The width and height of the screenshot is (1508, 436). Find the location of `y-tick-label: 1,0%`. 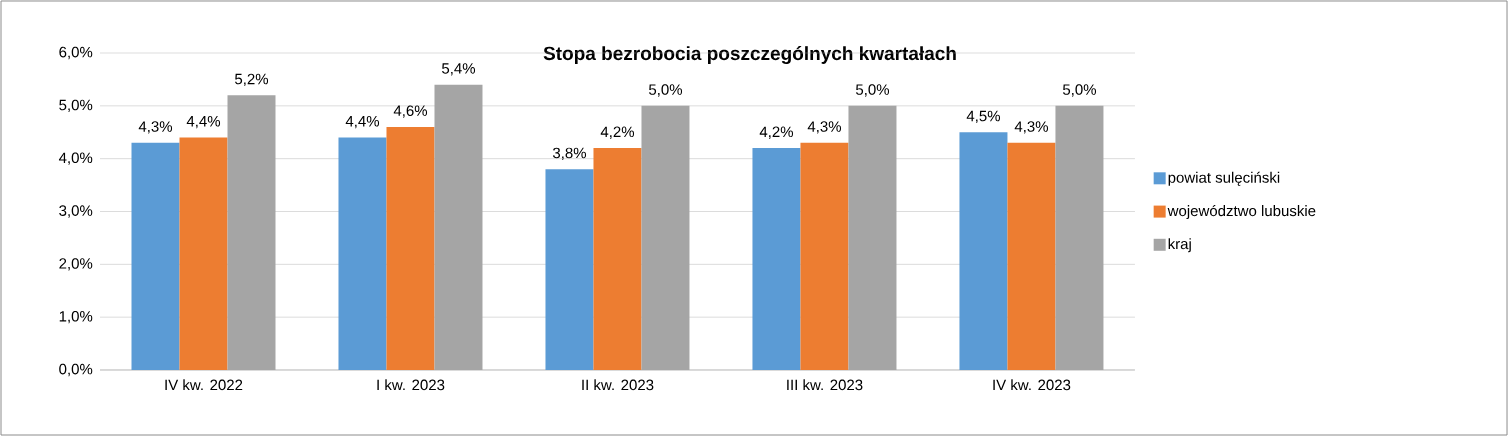

y-tick-label: 1,0% is located at coordinates (76, 317).